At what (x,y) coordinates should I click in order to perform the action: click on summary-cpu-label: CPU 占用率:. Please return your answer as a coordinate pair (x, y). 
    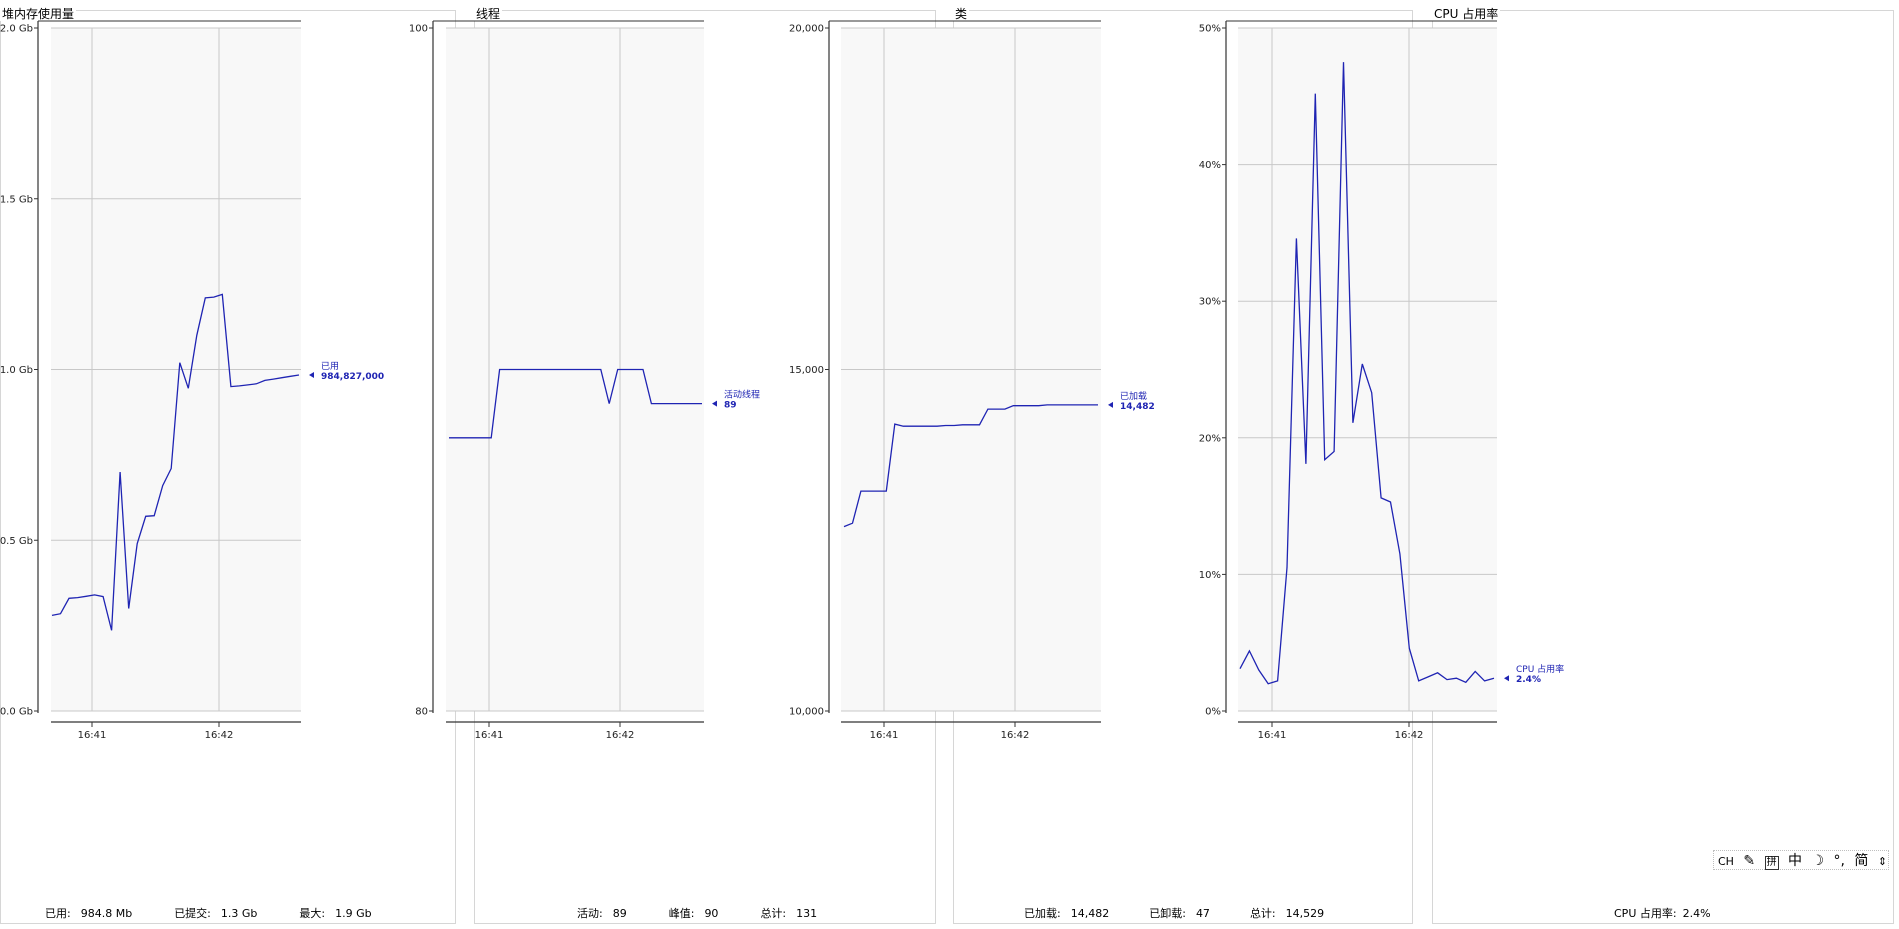
    Looking at the image, I should click on (1645, 913).